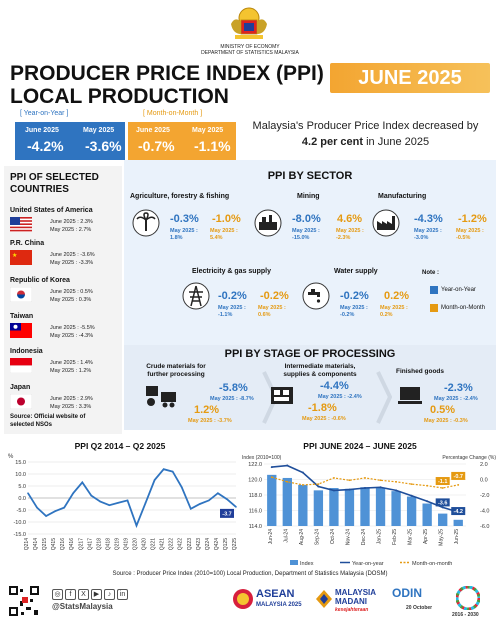 This screenshot has width=500, height=620. I want to click on camera-icon: ◎, so click(57, 594).